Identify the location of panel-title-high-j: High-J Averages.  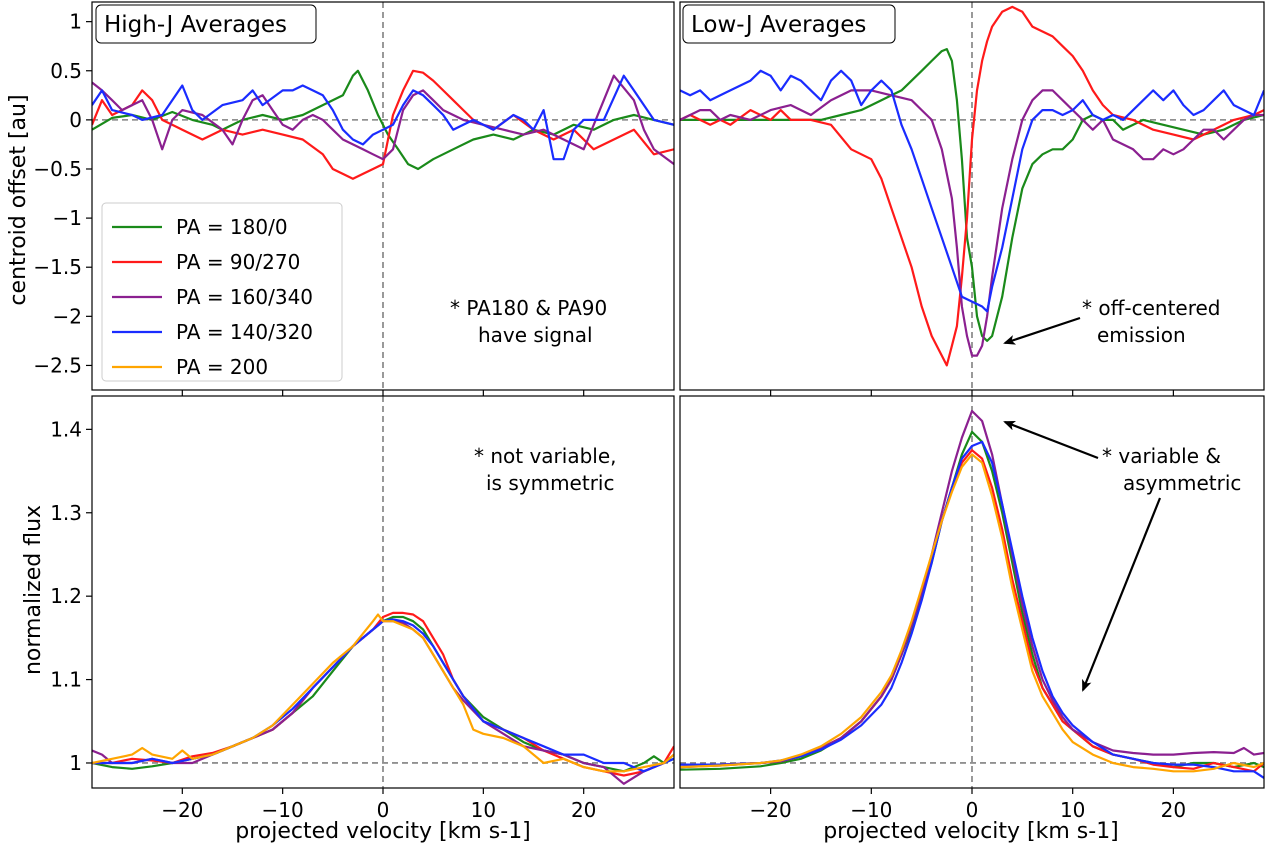
(195, 25).